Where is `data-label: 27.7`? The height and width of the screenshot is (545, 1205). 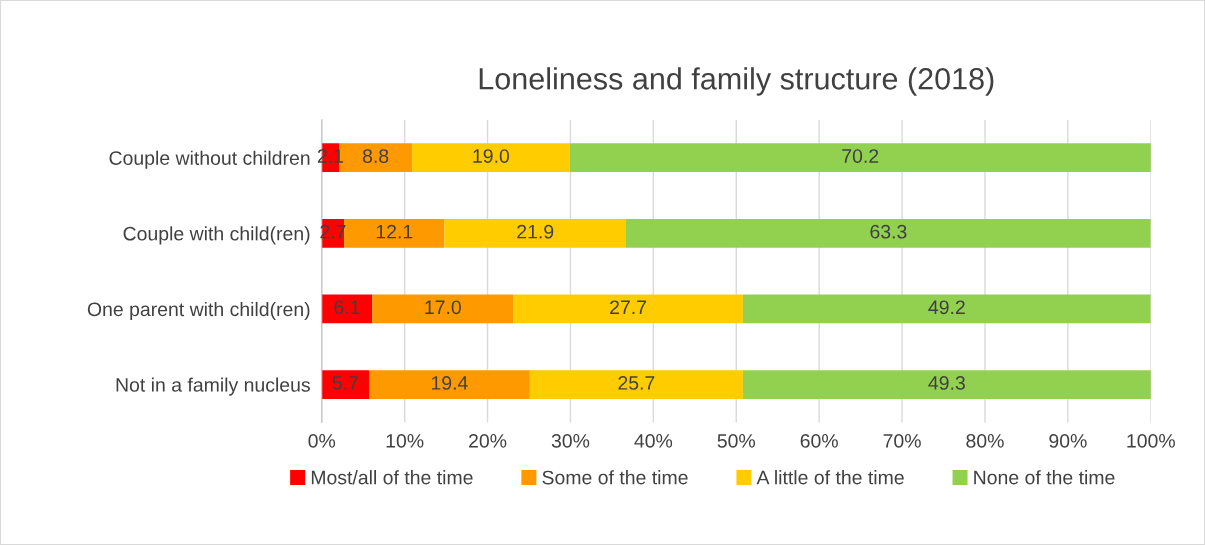 data-label: 27.7 is located at coordinates (628, 307).